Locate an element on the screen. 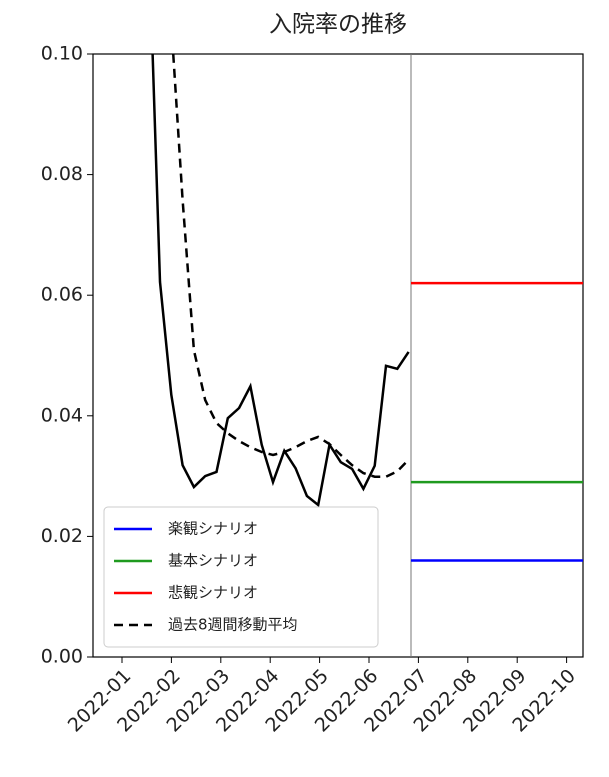 The height and width of the screenshot is (777, 609). legend-label: 楽観シナリオ is located at coordinates (213, 529).